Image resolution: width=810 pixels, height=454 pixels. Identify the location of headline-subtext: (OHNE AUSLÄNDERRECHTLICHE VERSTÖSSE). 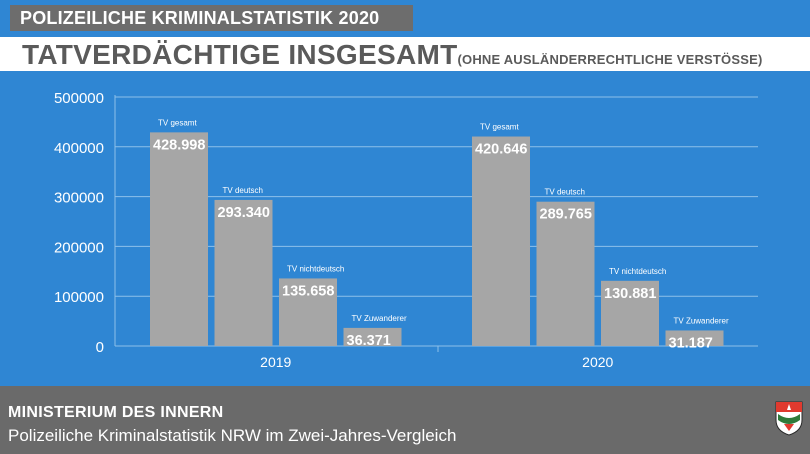
(610, 59).